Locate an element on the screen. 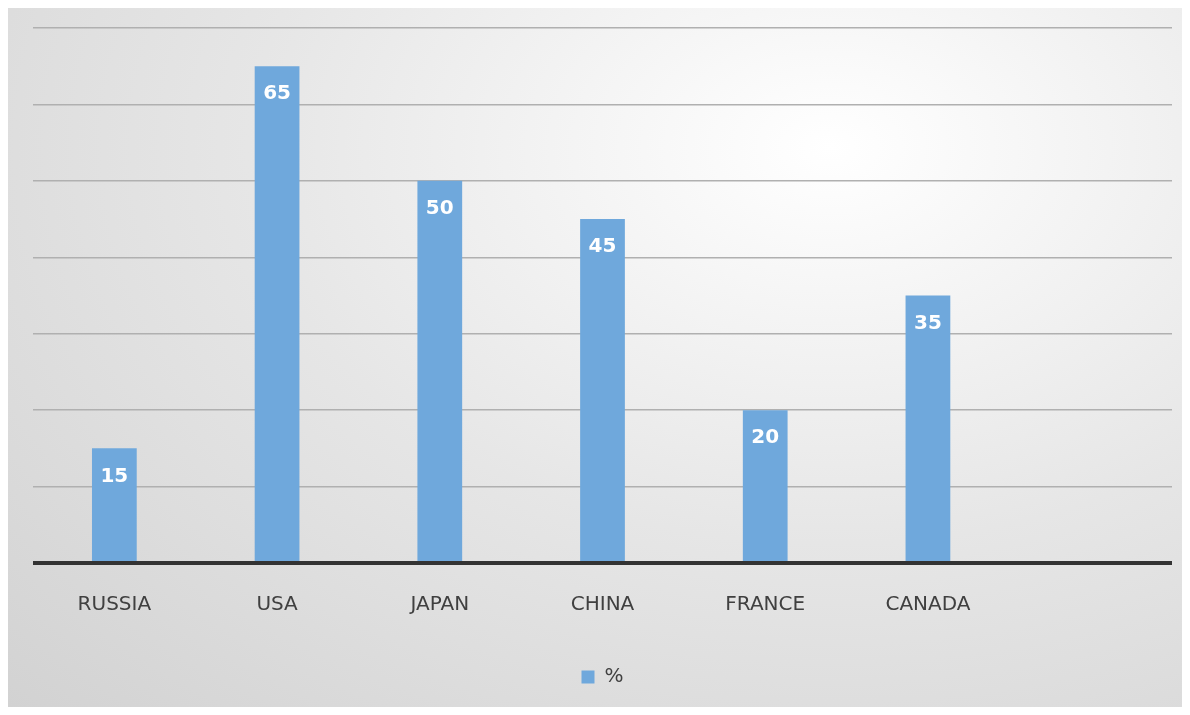 This screenshot has height=715, width=1190. x-tick-label: CANADA is located at coordinates (928, 603).